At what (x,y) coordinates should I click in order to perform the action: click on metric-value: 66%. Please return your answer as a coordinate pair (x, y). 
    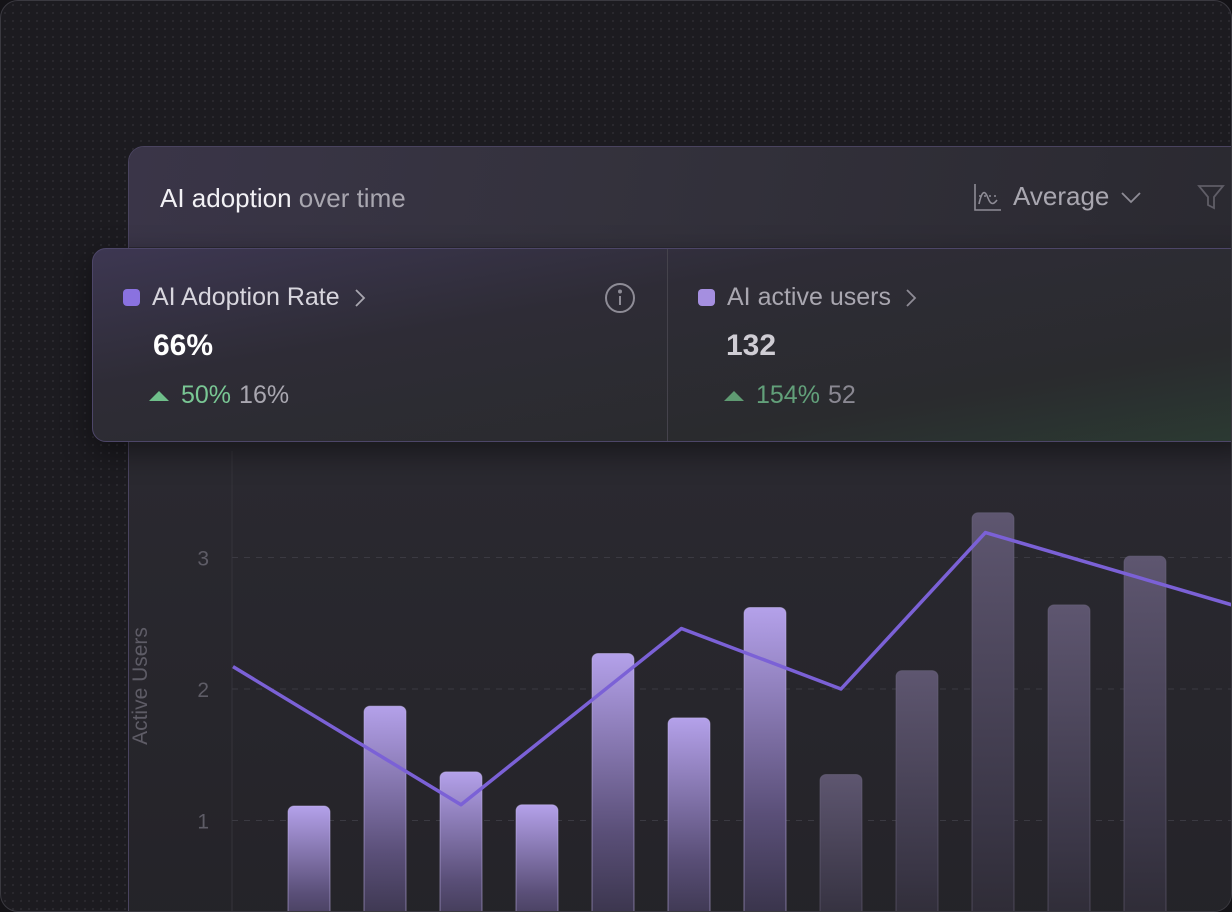
    Looking at the image, I should click on (183, 345).